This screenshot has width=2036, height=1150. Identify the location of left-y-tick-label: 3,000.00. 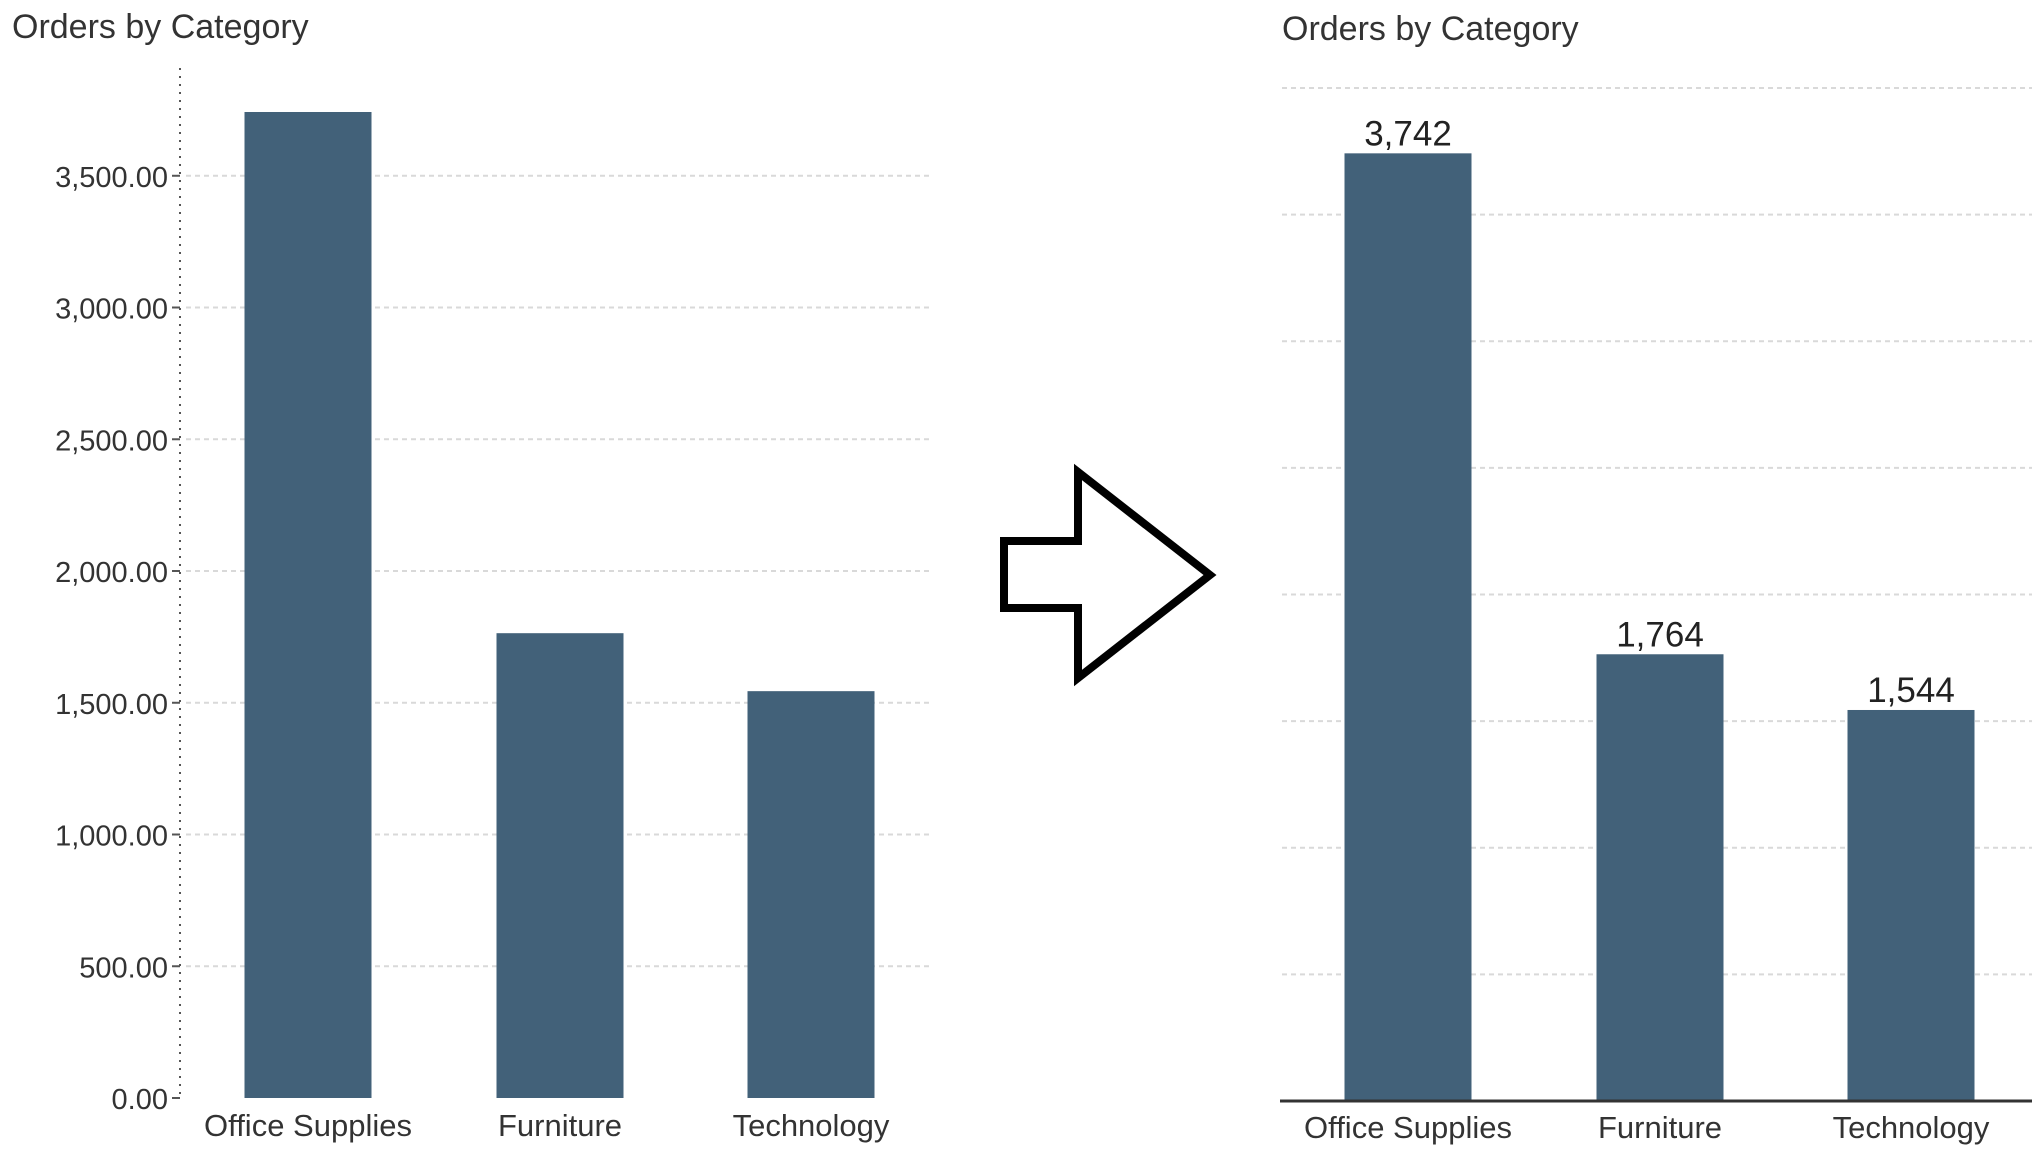
(111, 310).